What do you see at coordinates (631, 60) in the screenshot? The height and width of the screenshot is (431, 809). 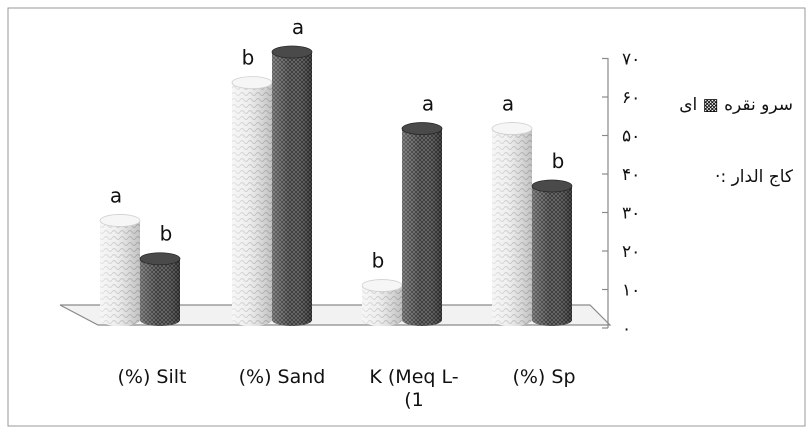 I see `y-tick-label: ٧٠` at bounding box center [631, 60].